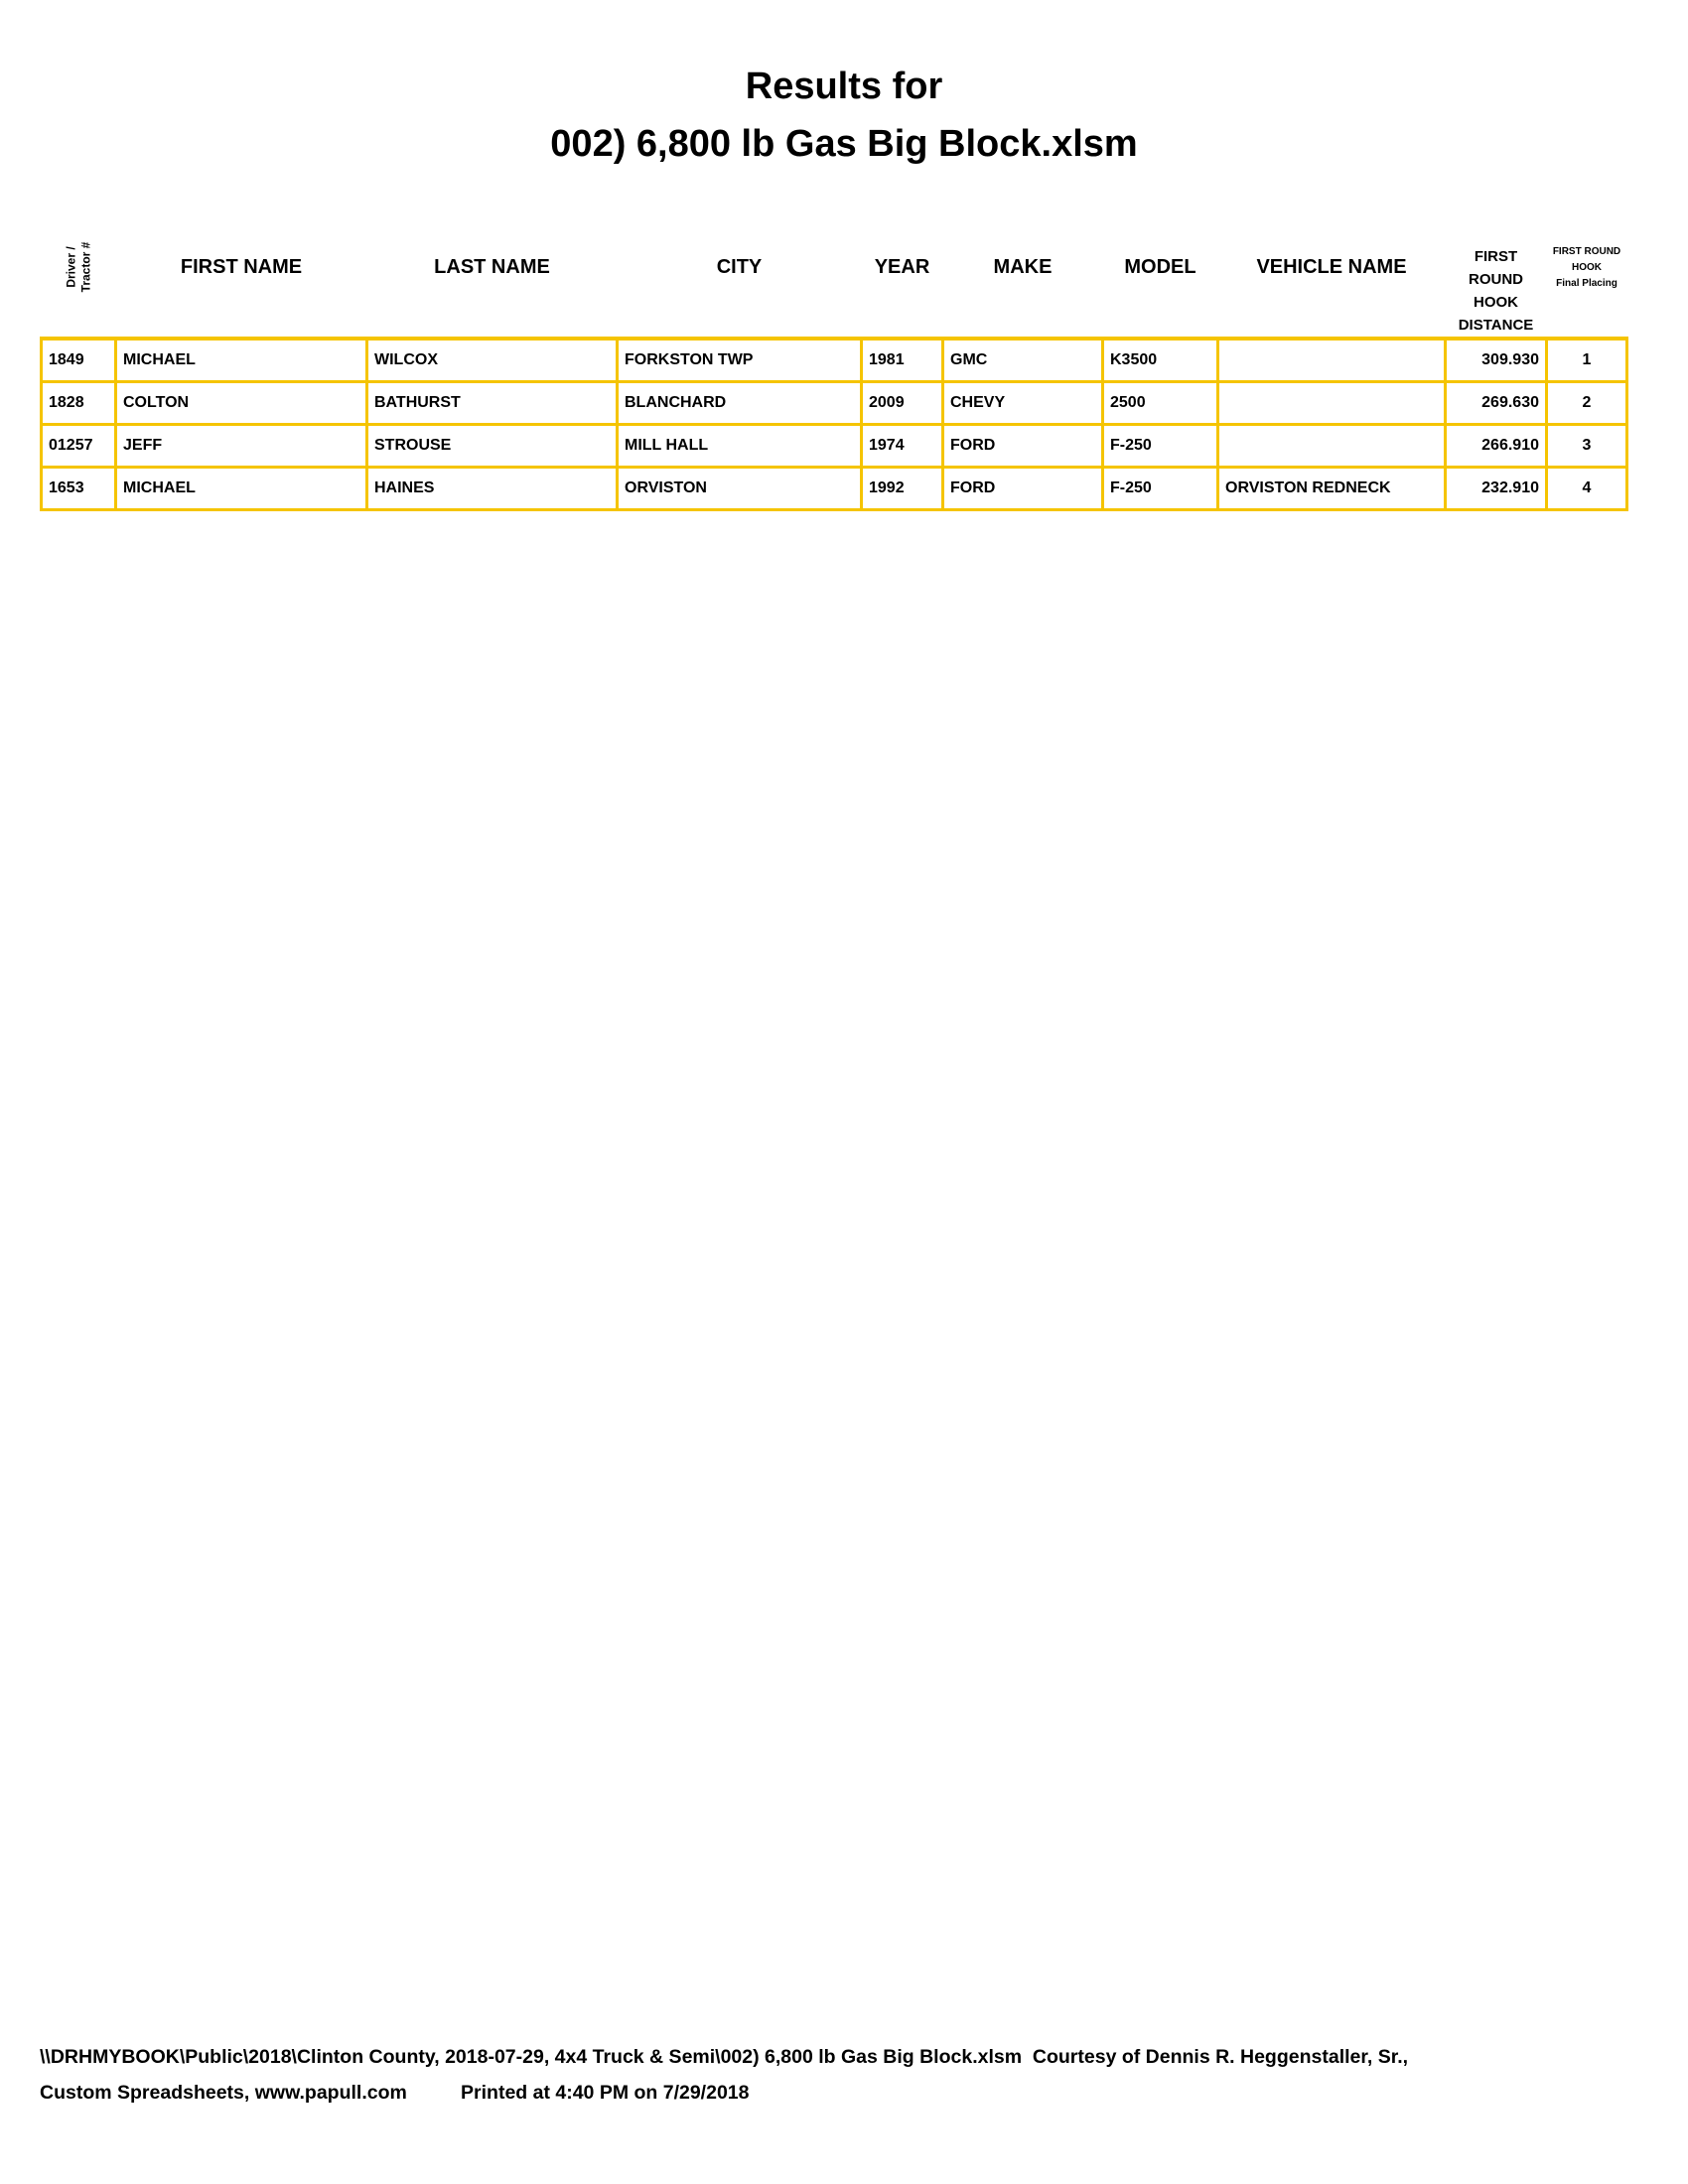 The height and width of the screenshot is (2184, 1688). I want to click on header-first-name: FIRST NAME, so click(241, 267).